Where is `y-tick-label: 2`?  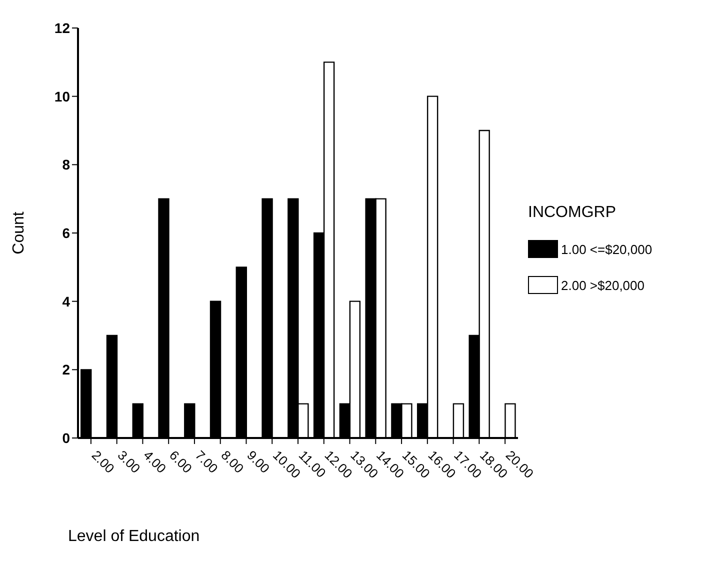
y-tick-label: 2 is located at coordinates (66, 370).